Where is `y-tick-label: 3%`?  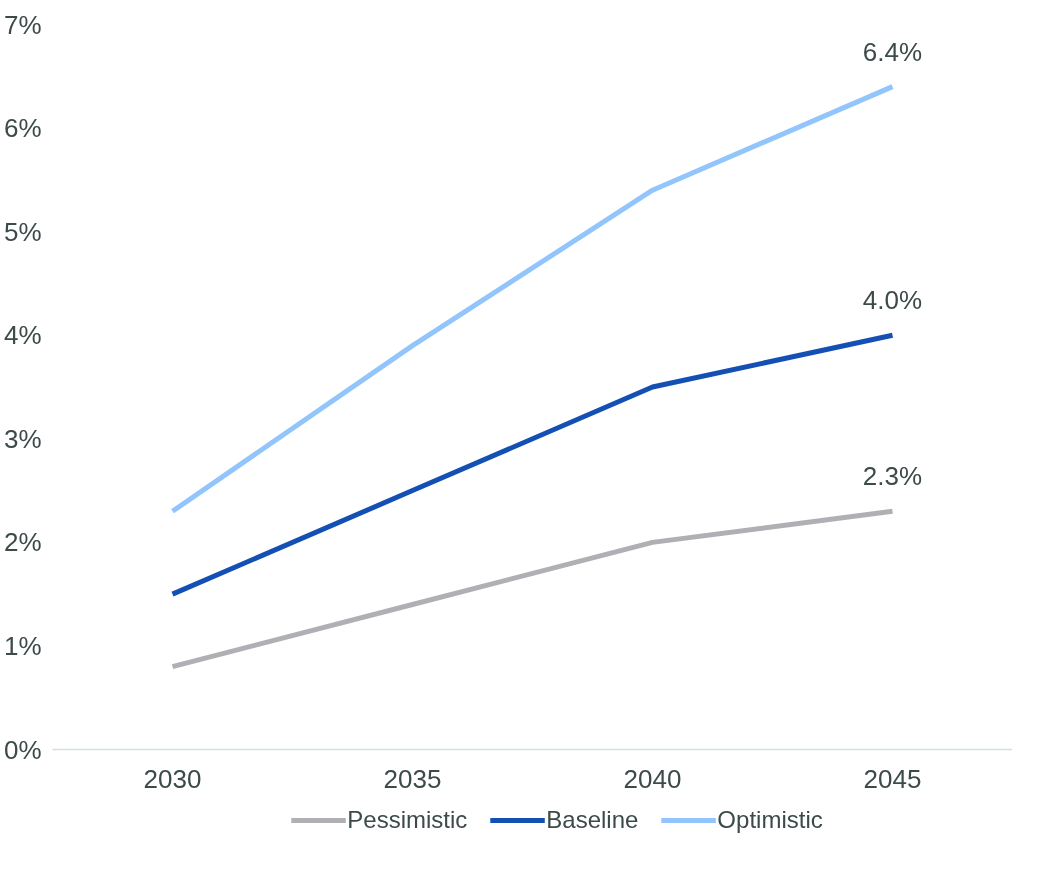 y-tick-label: 3% is located at coordinates (22, 438).